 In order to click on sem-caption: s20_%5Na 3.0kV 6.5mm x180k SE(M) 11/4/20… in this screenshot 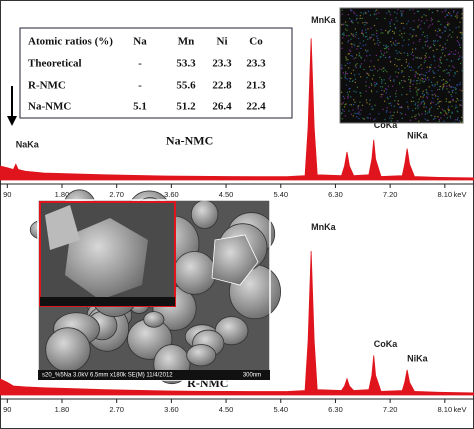, I will do `click(107, 376)`.